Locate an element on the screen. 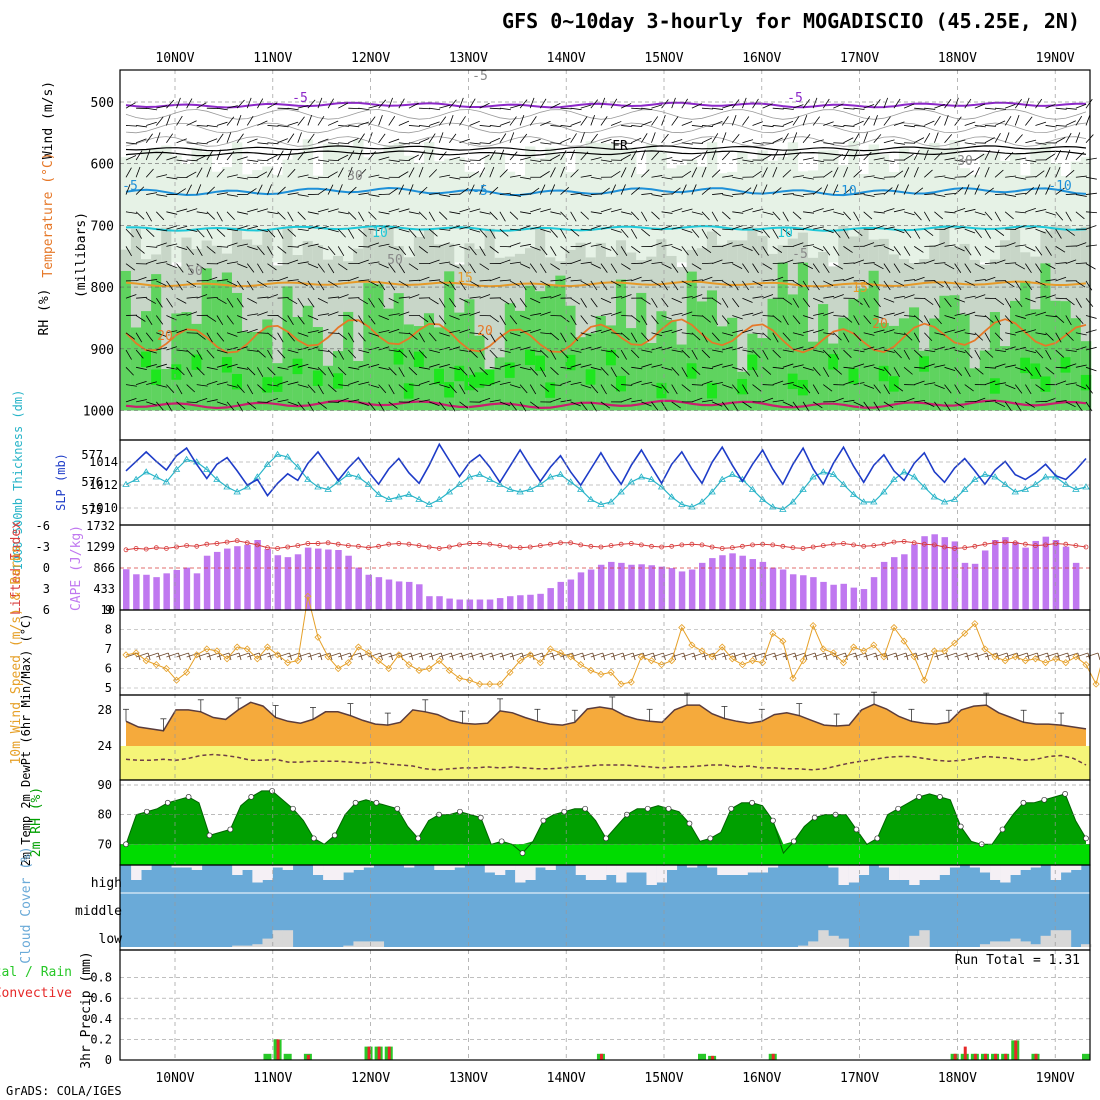 This screenshot has width=1100, height=1100. rh-tick: 80 is located at coordinates (105, 815).